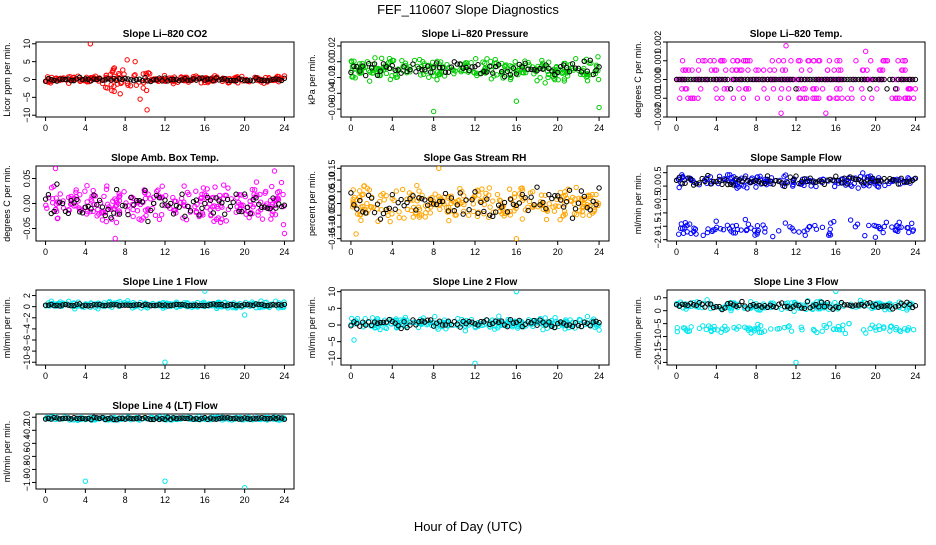 Image resolution: width=936 pixels, height=545 pixels. Describe the element at coordinates (27, 329) in the screenshot. I see `y-tick-label: −4` at that location.